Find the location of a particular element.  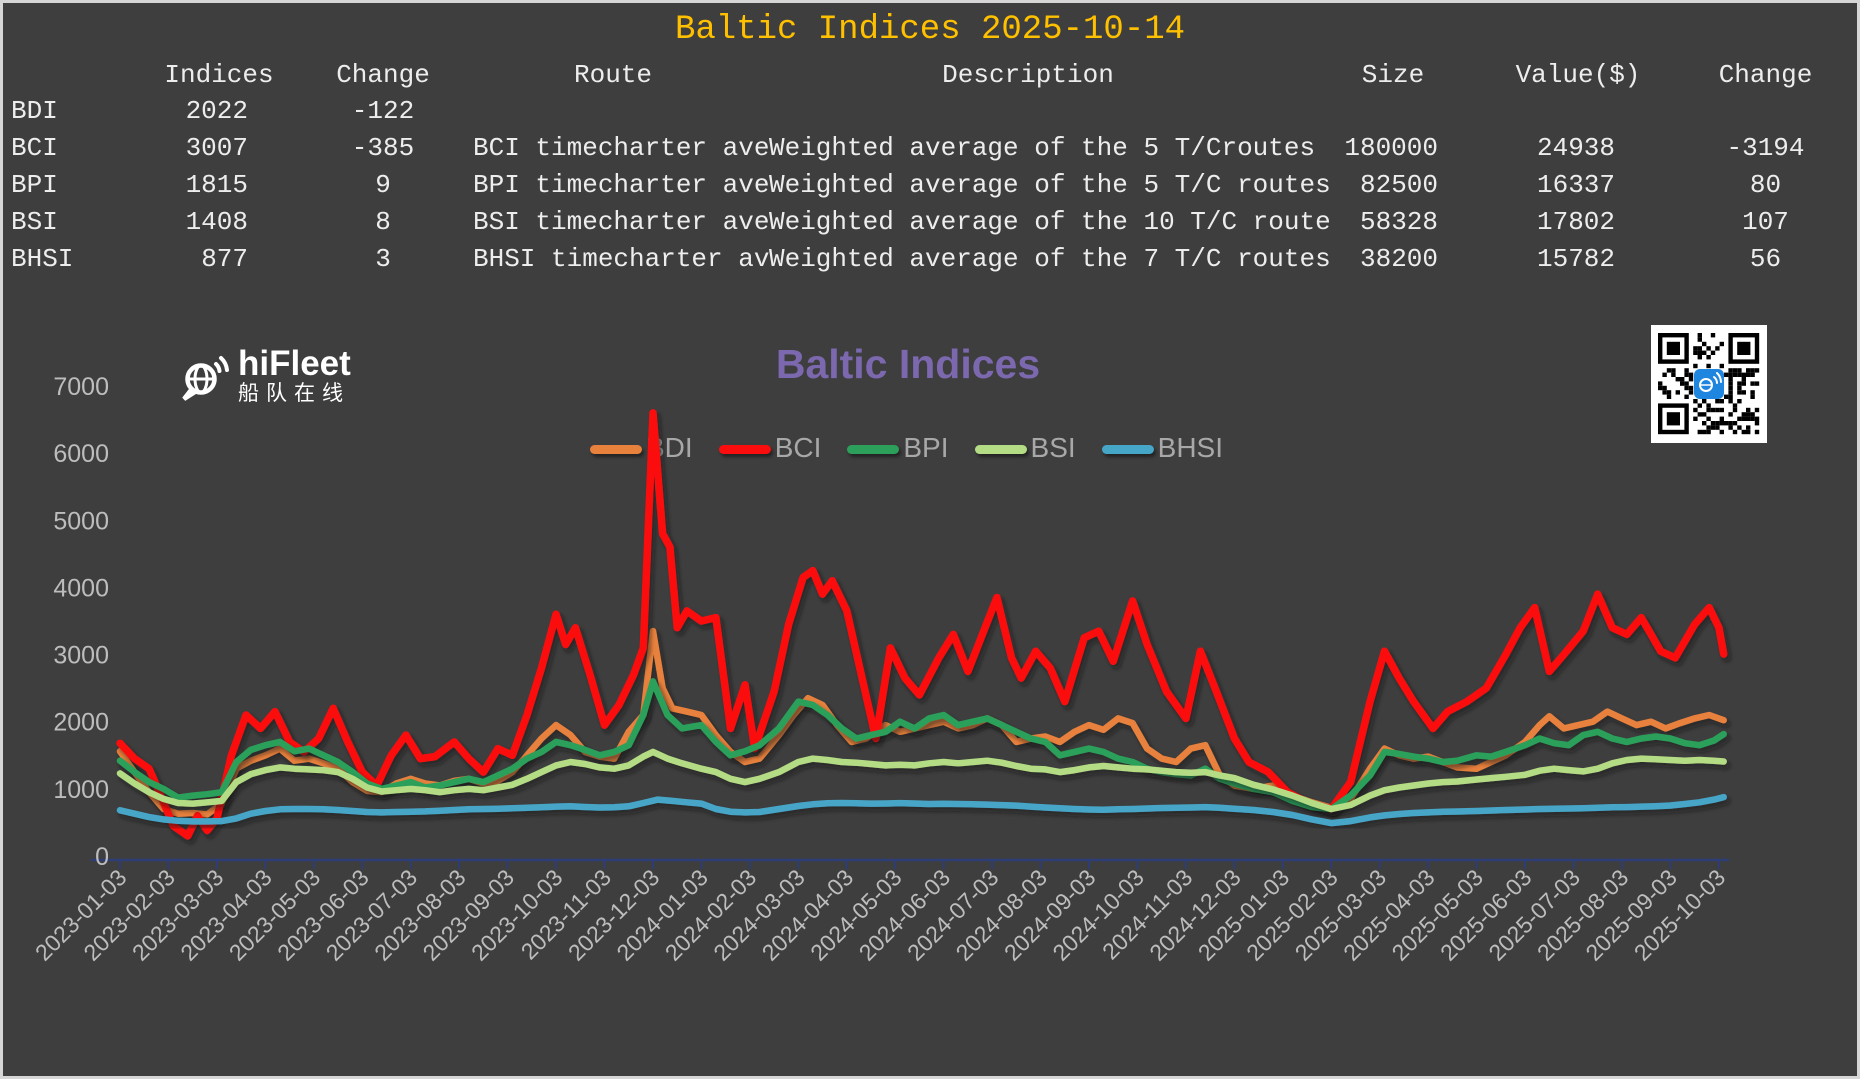

x-tick-label: 2023-07-03 is located at coordinates (372, 915).